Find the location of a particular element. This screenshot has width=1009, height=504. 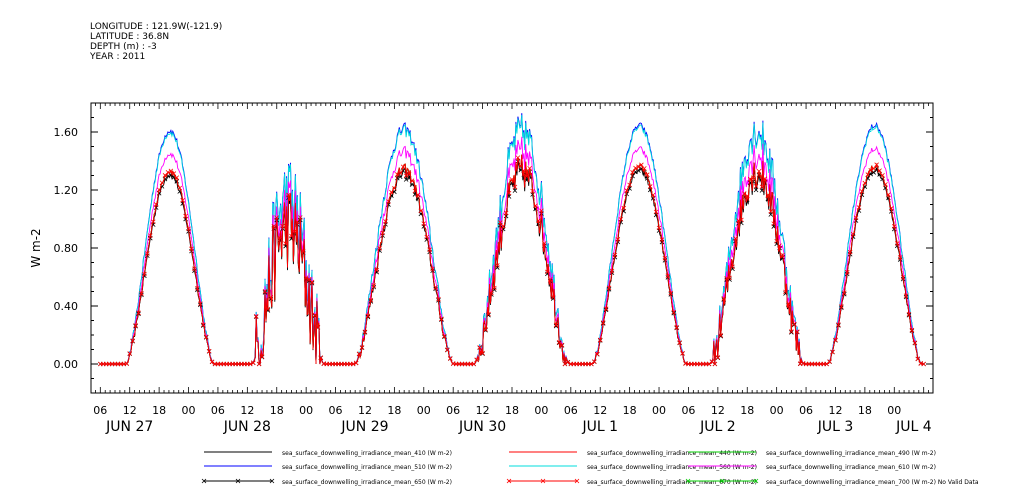

y-tick-label: 0.40 is located at coordinates (66, 306).